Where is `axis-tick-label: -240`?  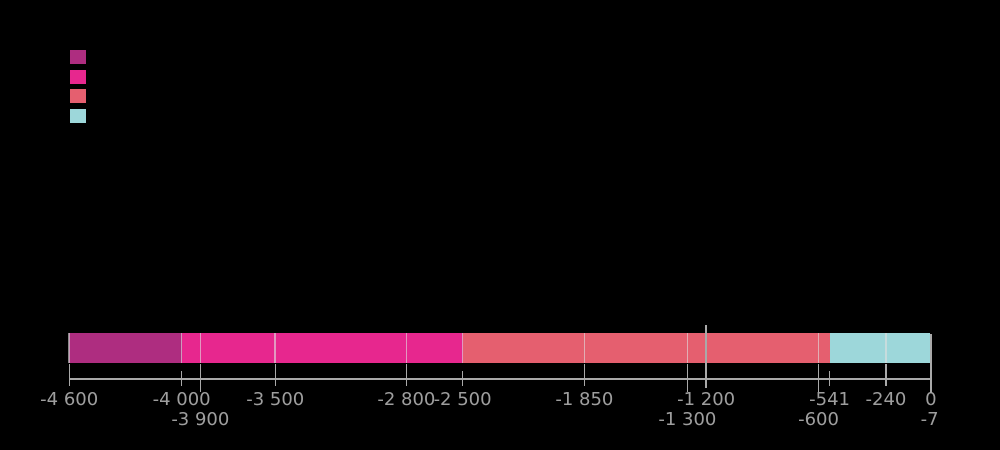
axis-tick-label: -240 is located at coordinates (886, 399).